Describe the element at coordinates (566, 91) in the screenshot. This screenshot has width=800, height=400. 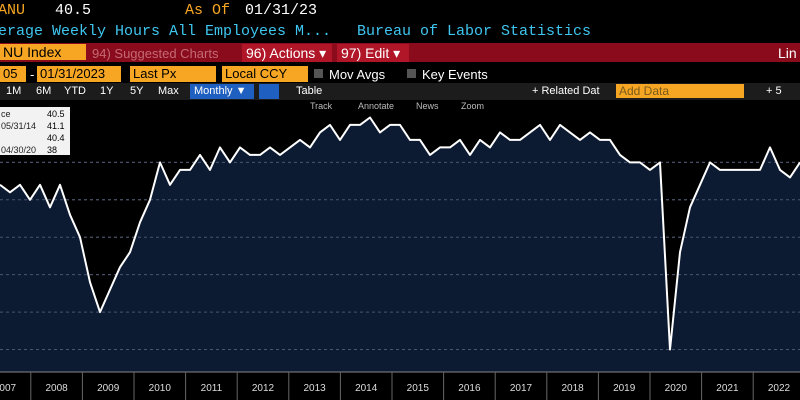
I see `related-data: + Related Dat` at that location.